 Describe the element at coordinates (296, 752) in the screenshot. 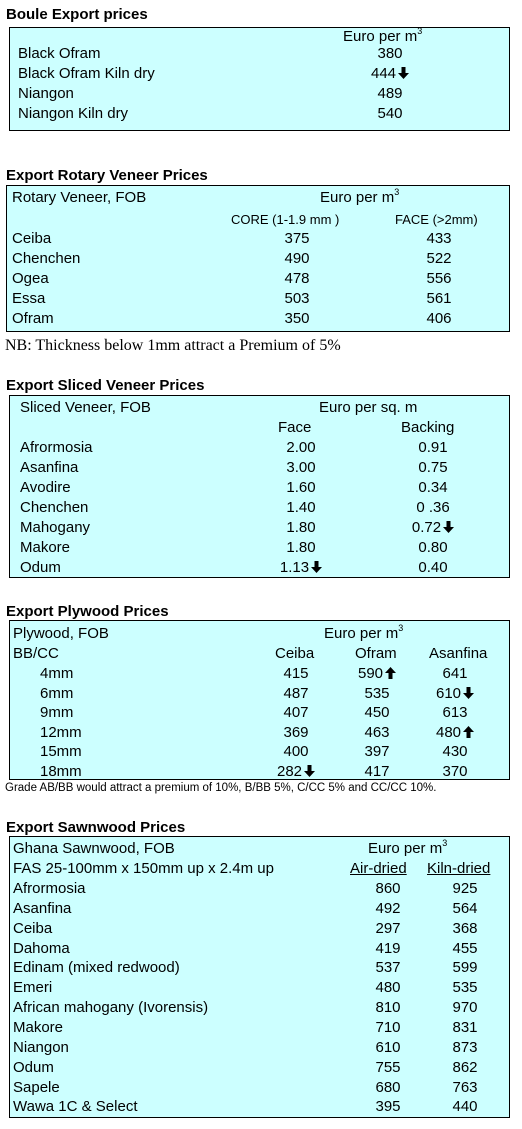

I see `plywood-ceiba-cell-text: 400` at that location.